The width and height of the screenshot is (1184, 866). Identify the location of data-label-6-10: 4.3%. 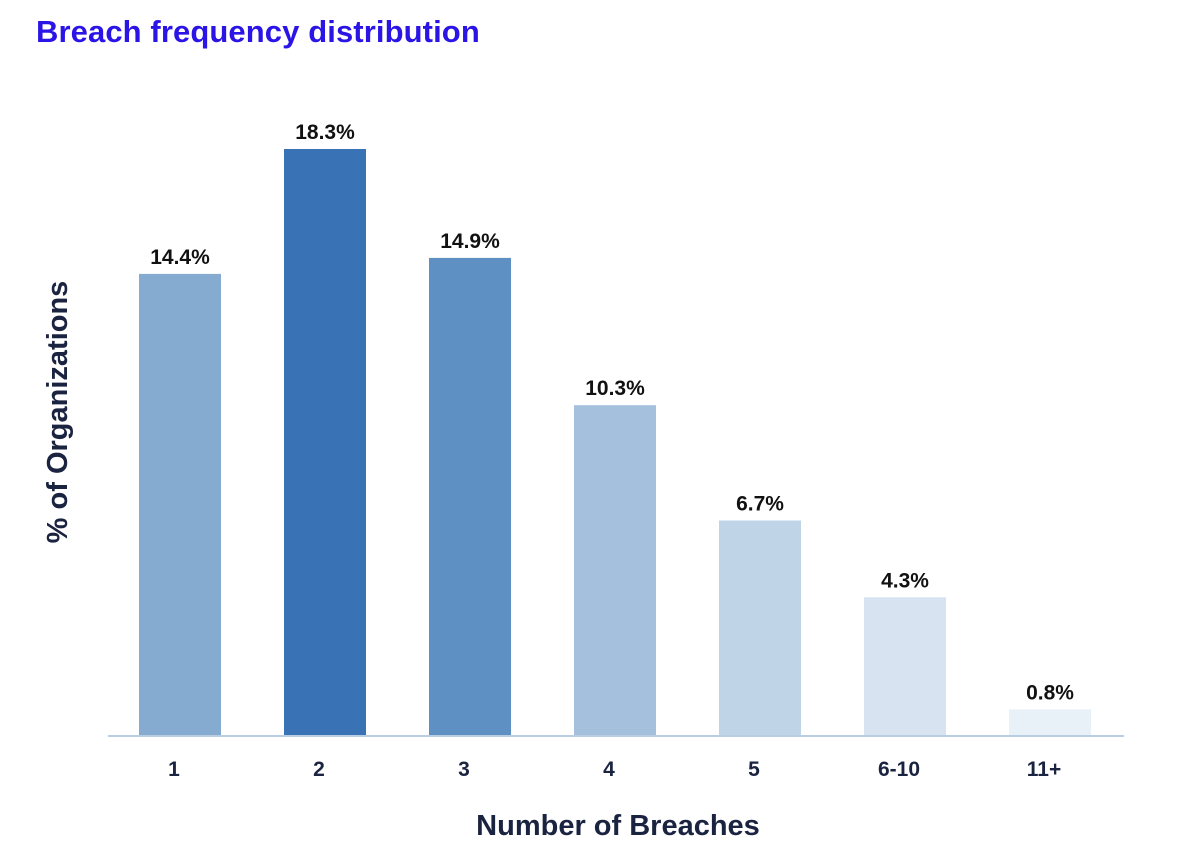
(905, 580).